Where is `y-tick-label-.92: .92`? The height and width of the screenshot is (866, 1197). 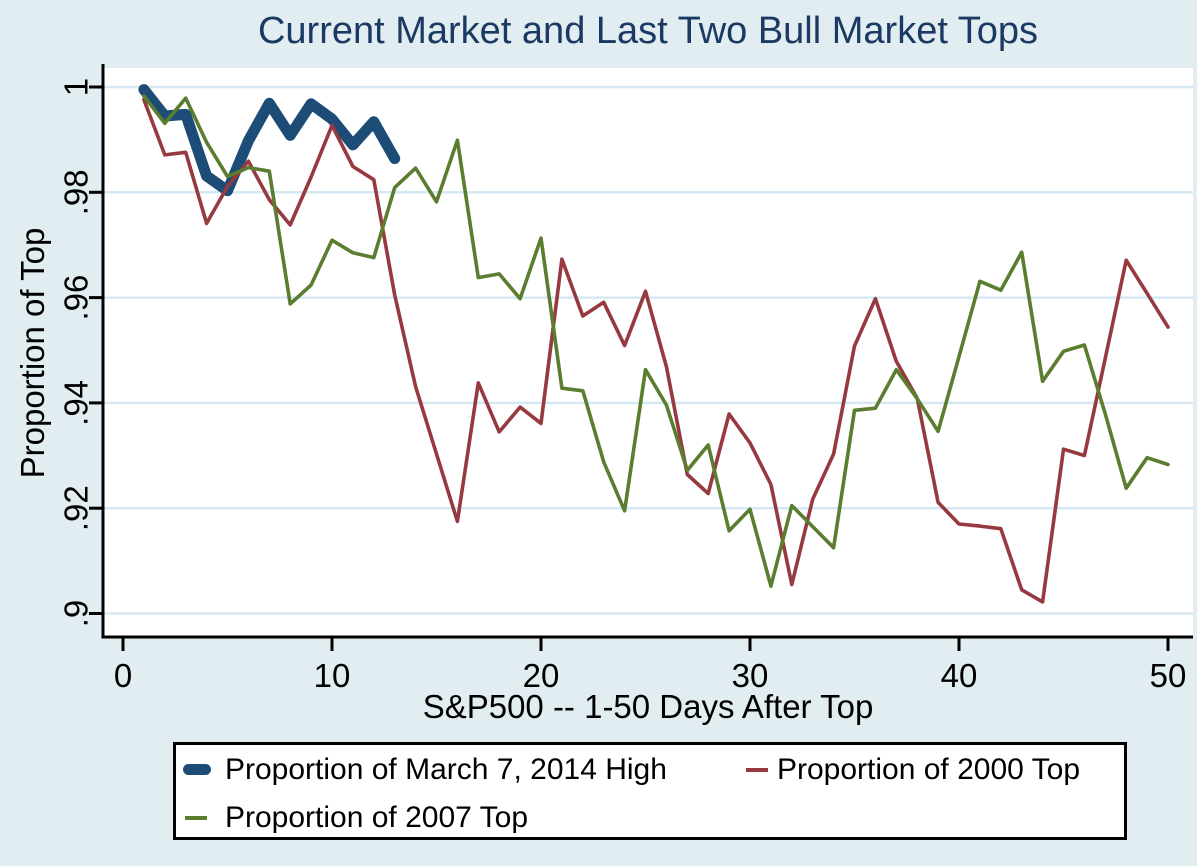 y-tick-label-.92: .92 is located at coordinates (76, 508).